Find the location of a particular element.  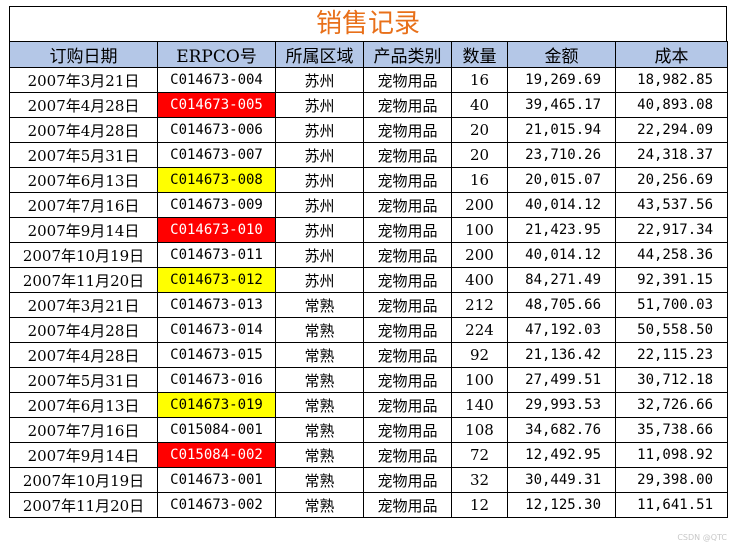

cell-erp: C015084-002 is located at coordinates (216, 455).